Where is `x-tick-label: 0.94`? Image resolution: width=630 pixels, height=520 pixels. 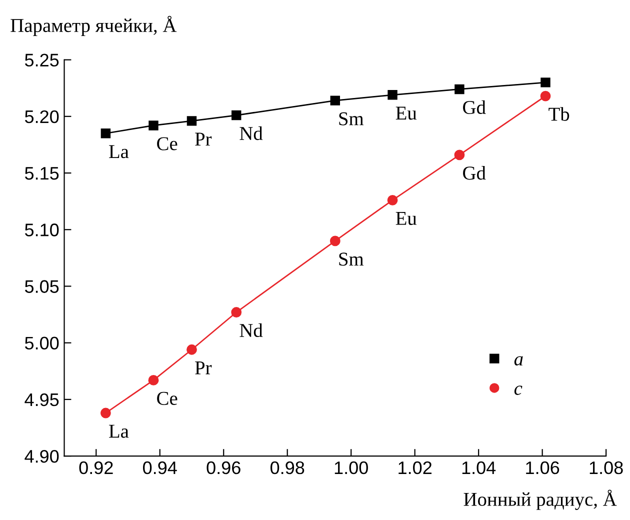
x-tick-label: 0.94 is located at coordinates (160, 467).